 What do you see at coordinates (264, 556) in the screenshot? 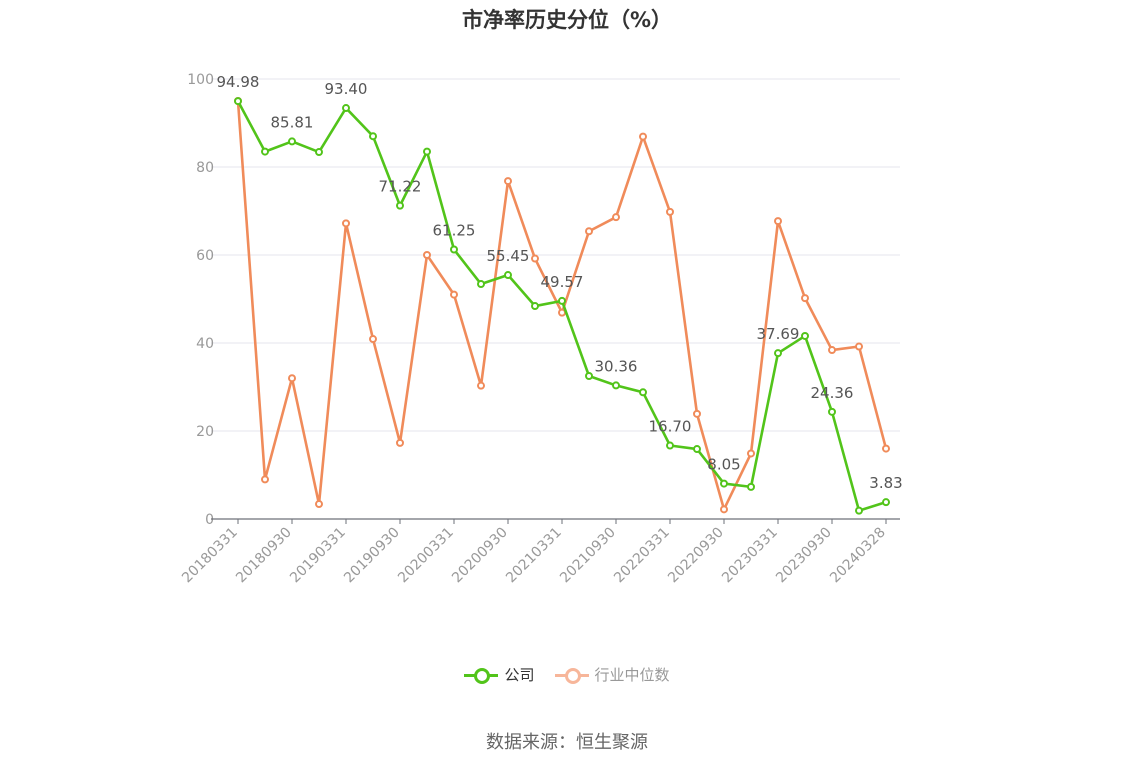
I see `x-tick-label: 20180930` at bounding box center [264, 556].